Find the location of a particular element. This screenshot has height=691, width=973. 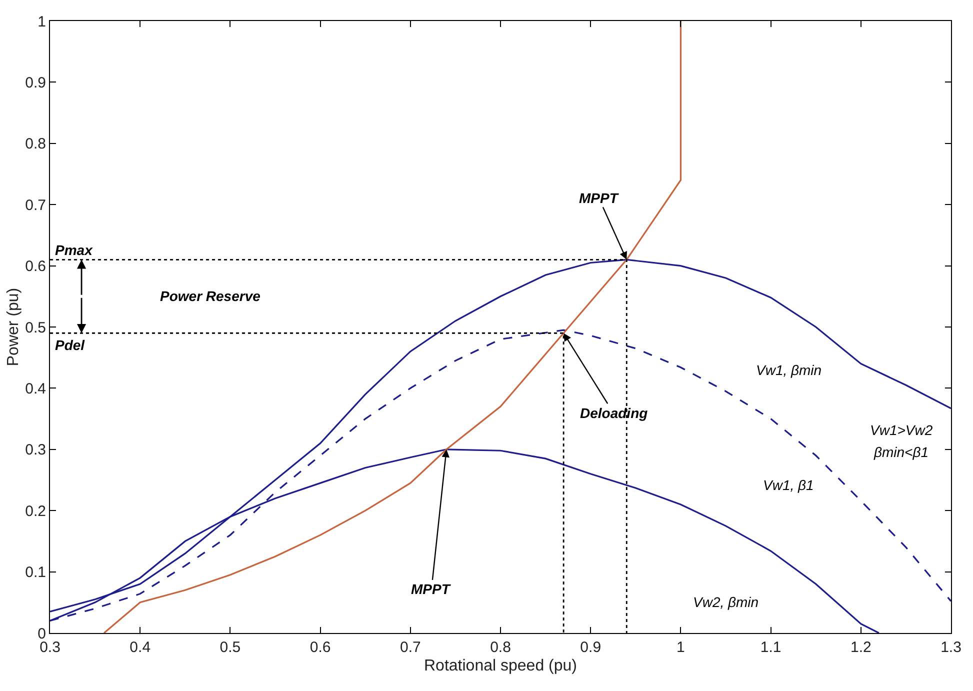

annotation: Vw1>Vw2 is located at coordinates (901, 430).